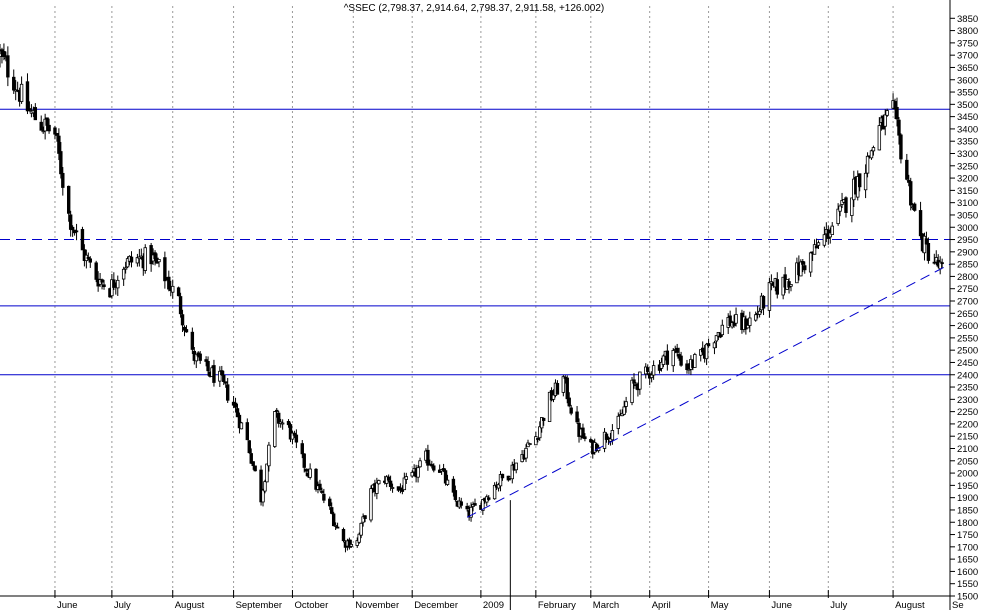  What do you see at coordinates (967, 302) in the screenshot?
I see `y-tick-label: 2700` at bounding box center [967, 302].